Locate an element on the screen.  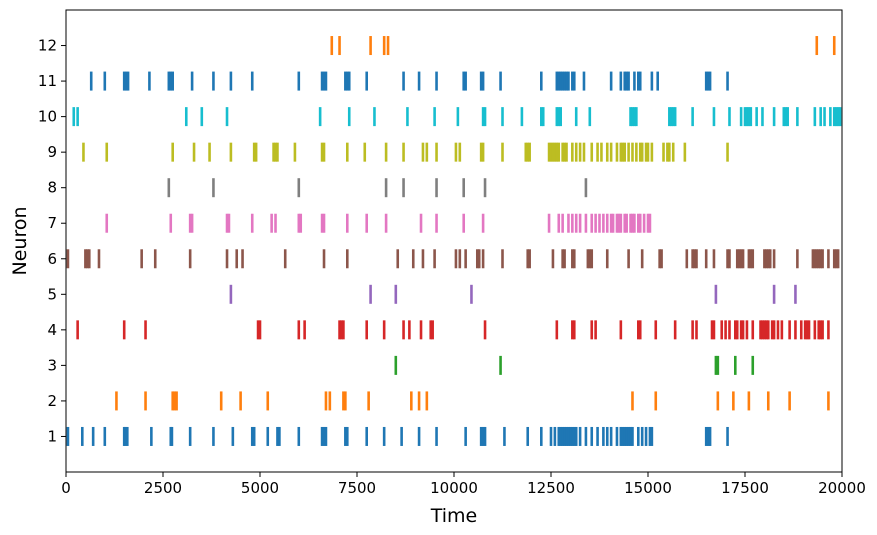
x-tick-label: 5000 is located at coordinates (260, 488).